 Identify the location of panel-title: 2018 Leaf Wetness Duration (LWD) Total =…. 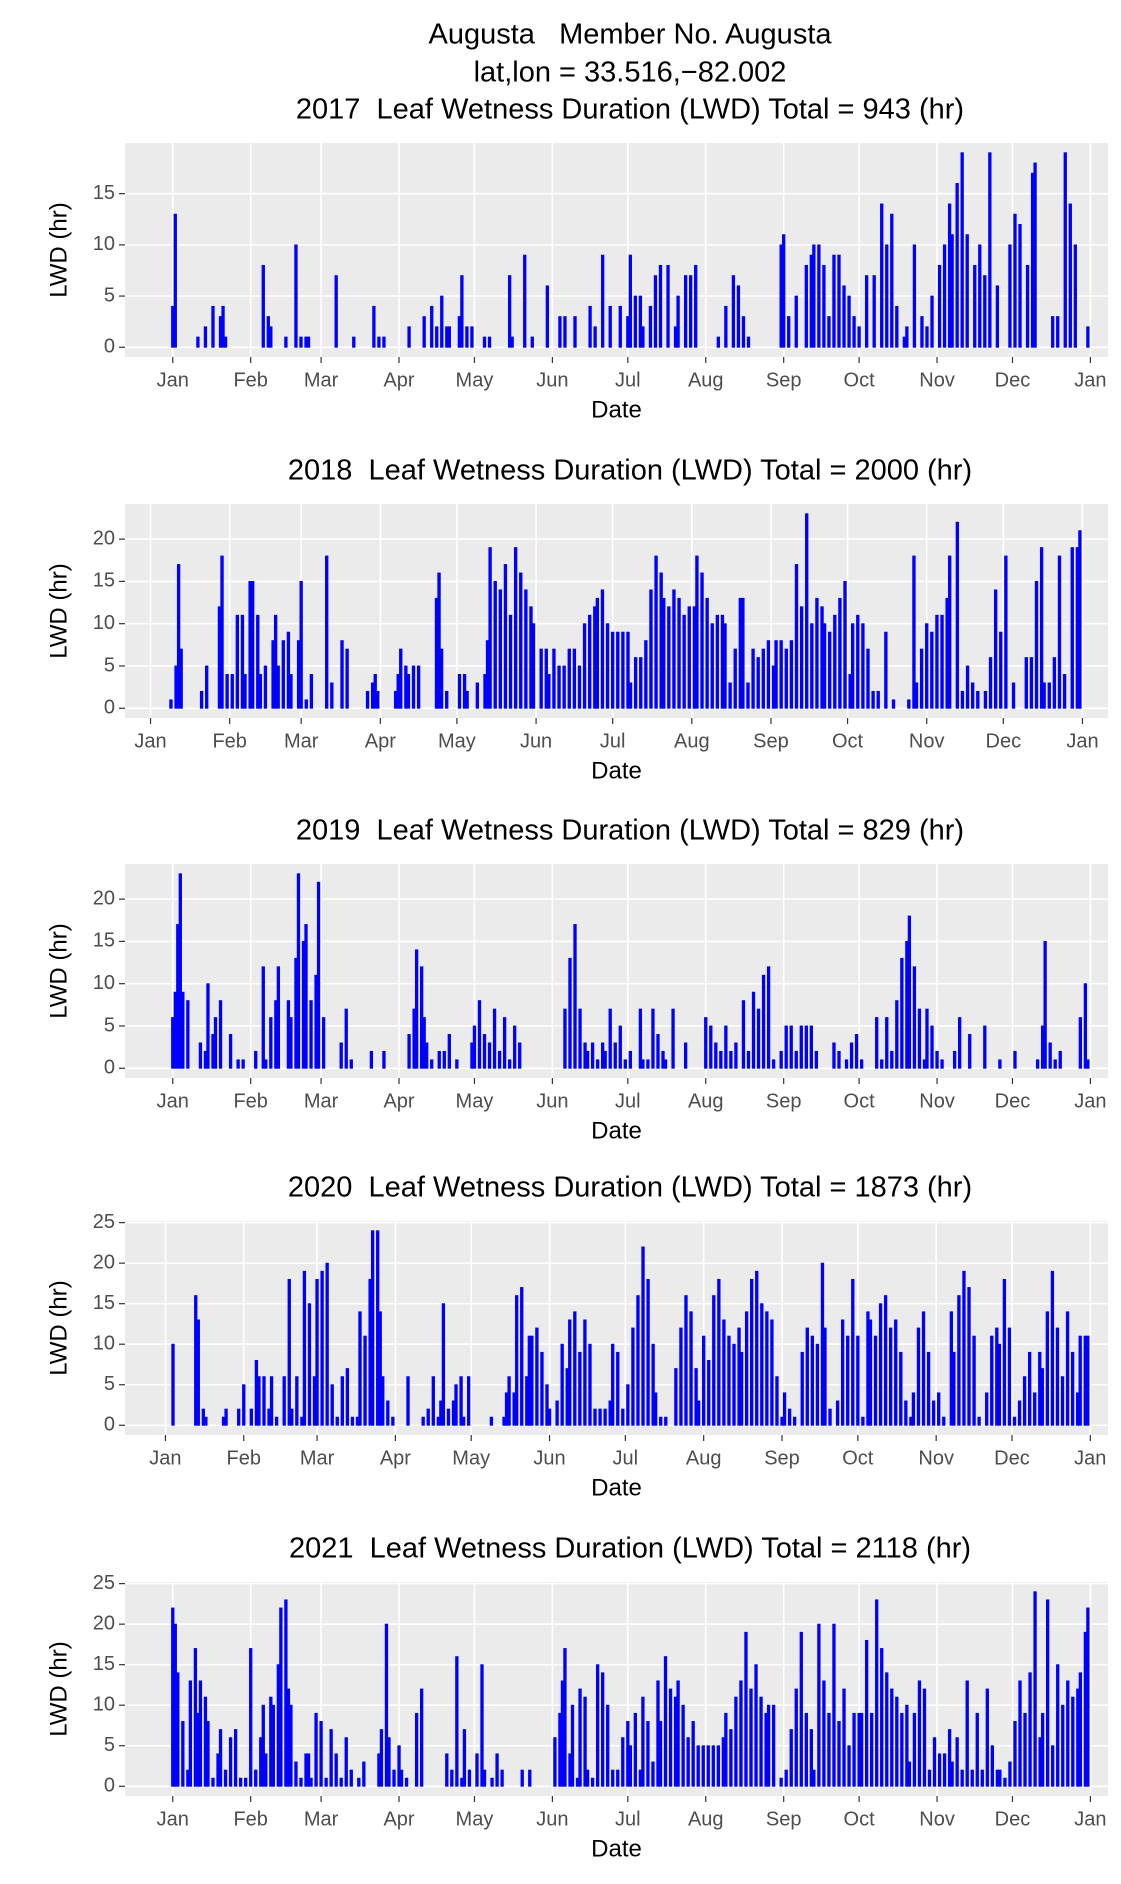
(630, 471).